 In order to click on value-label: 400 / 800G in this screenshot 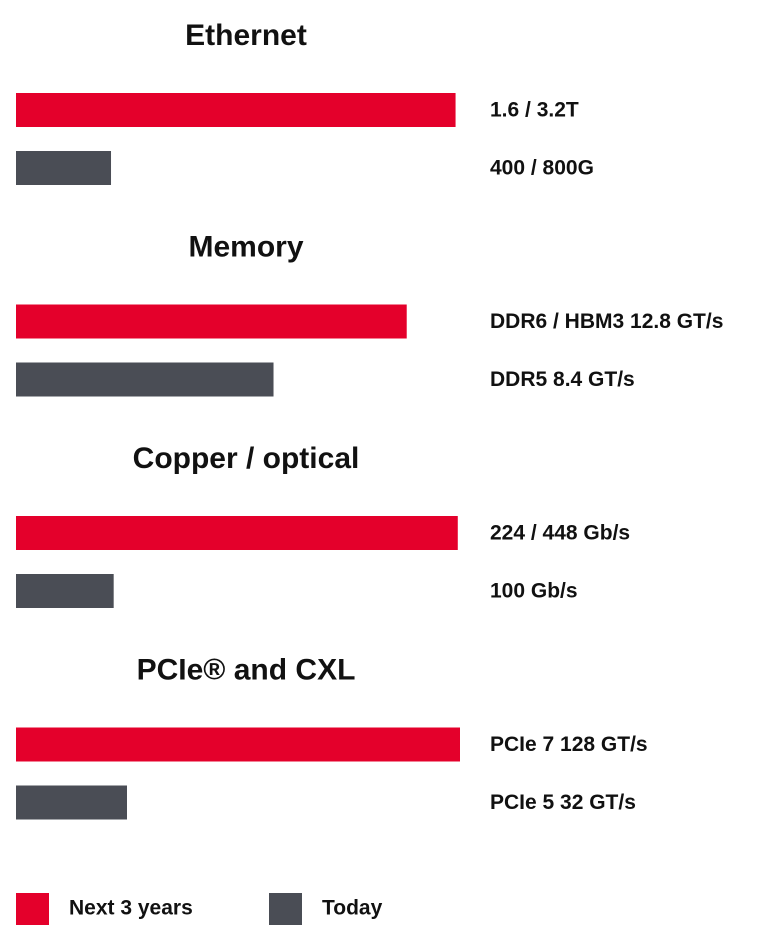, I will do `click(542, 168)`.